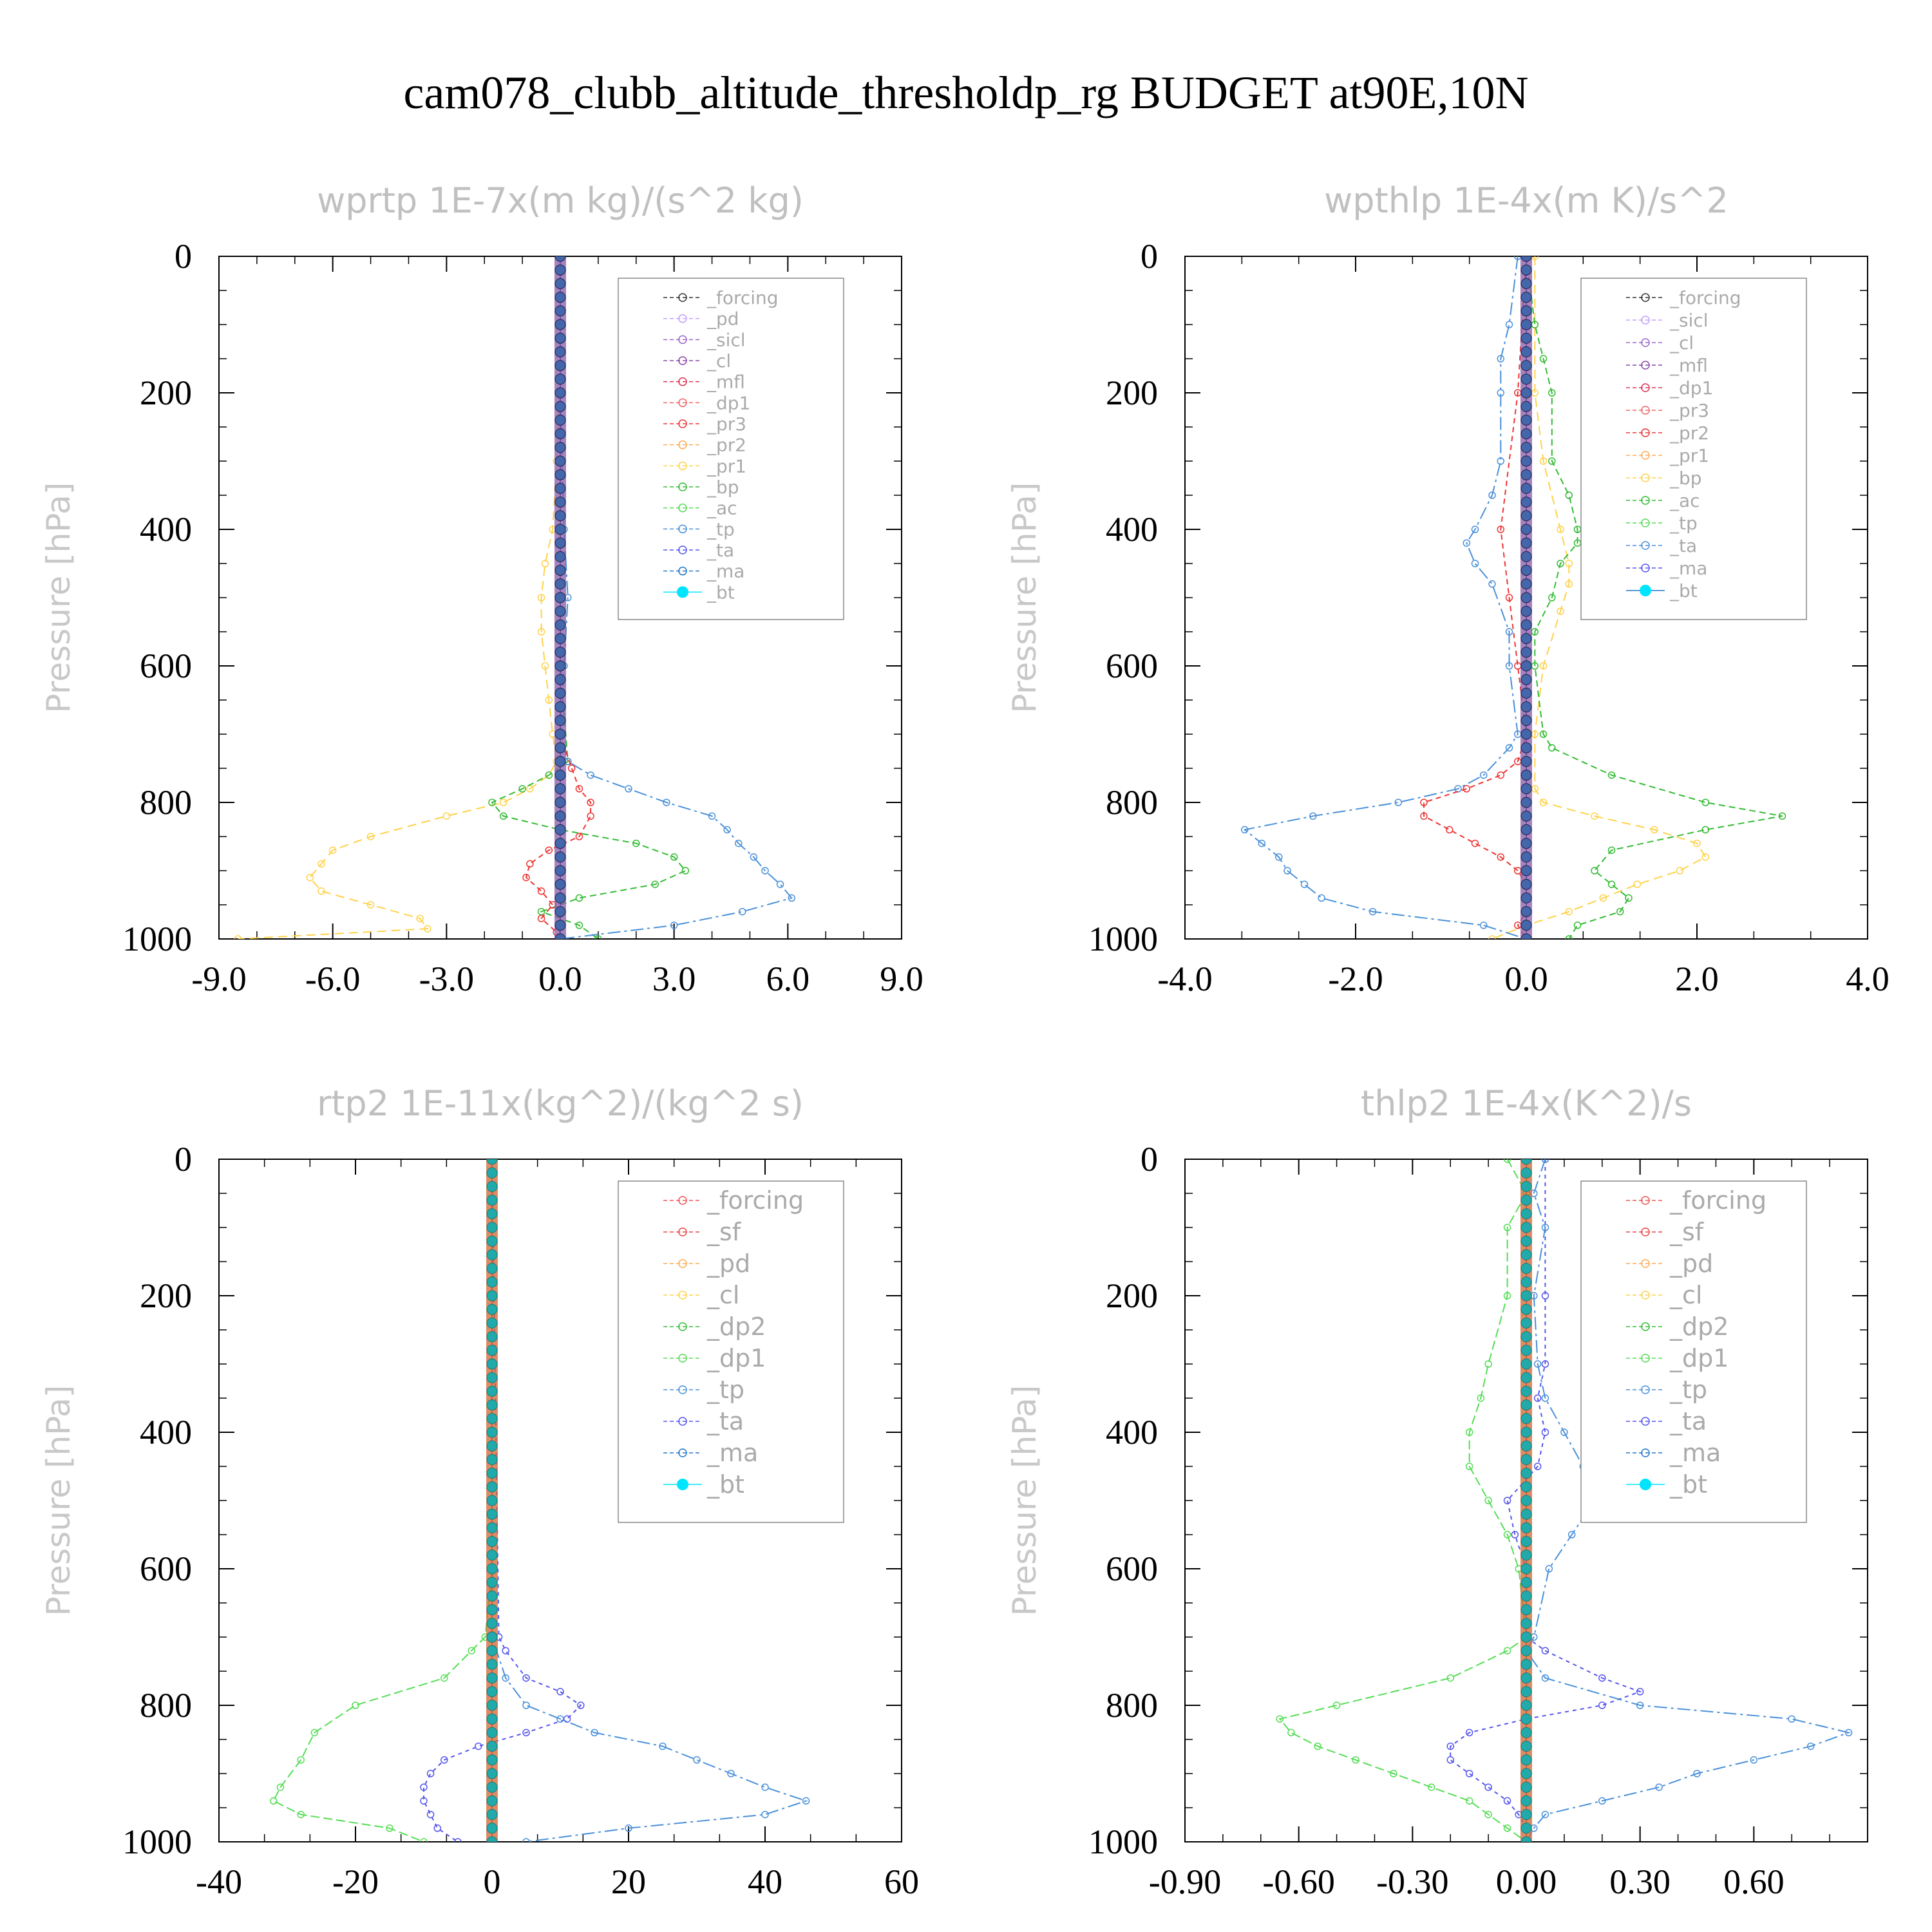 The width and height of the screenshot is (1932, 1932). I want to click on legend-entry-label: _ma, so click(1688, 569).